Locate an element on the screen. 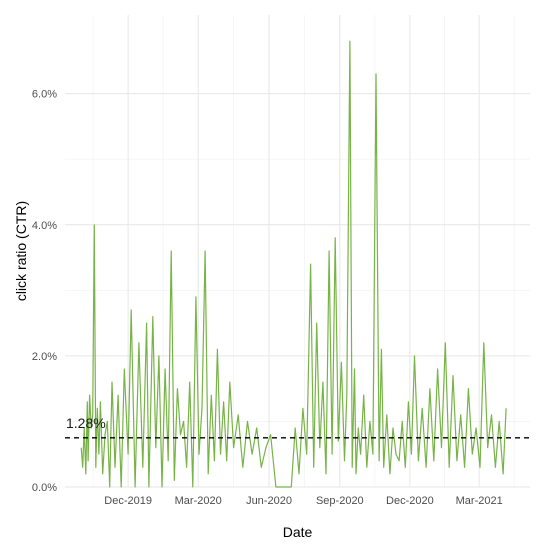  y-tick-label: 2.0% is located at coordinates (44, 357).